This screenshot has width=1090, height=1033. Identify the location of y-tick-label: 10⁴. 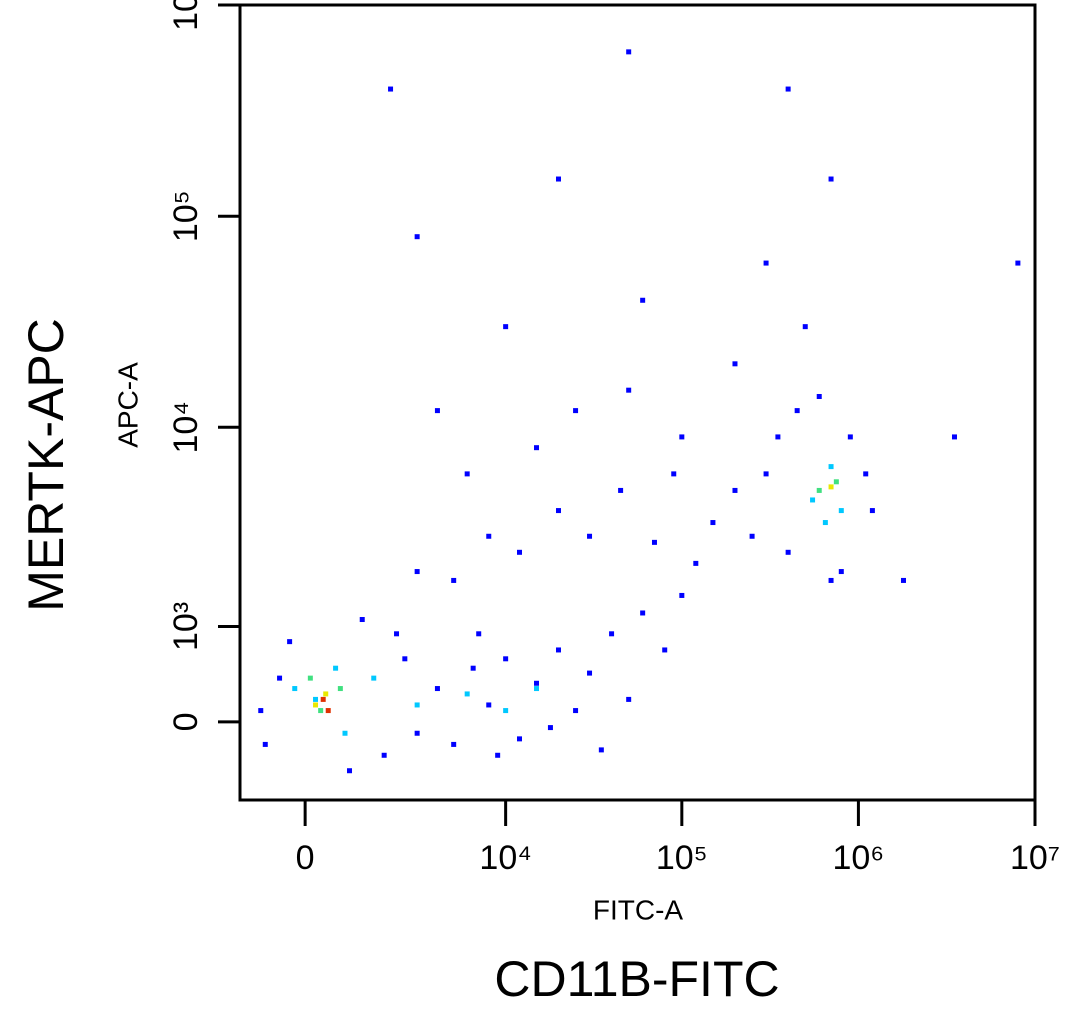
(186, 427).